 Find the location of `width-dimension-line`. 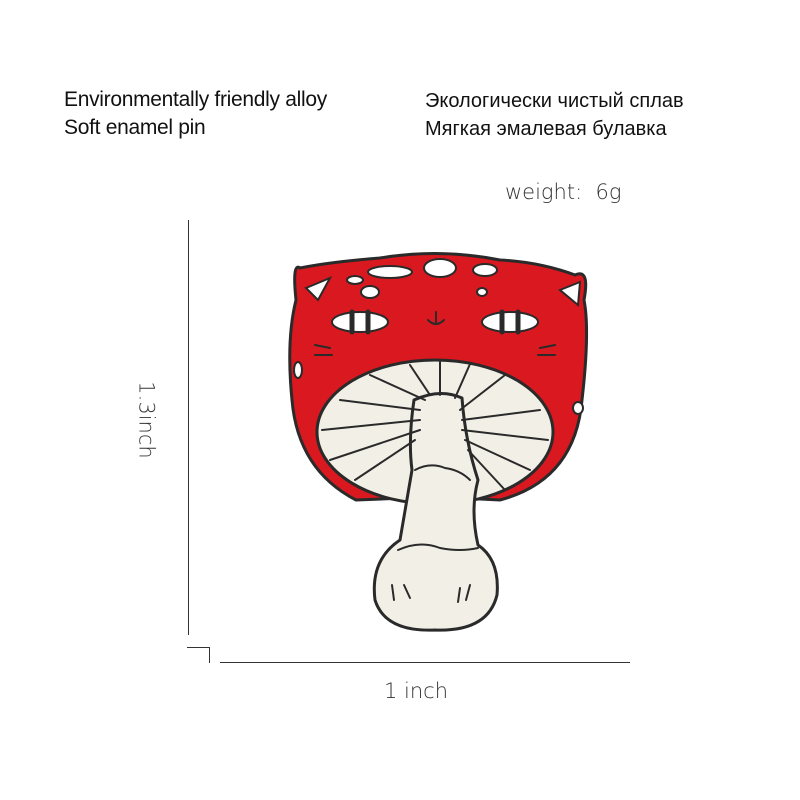

width-dimension-line is located at coordinates (425, 662).